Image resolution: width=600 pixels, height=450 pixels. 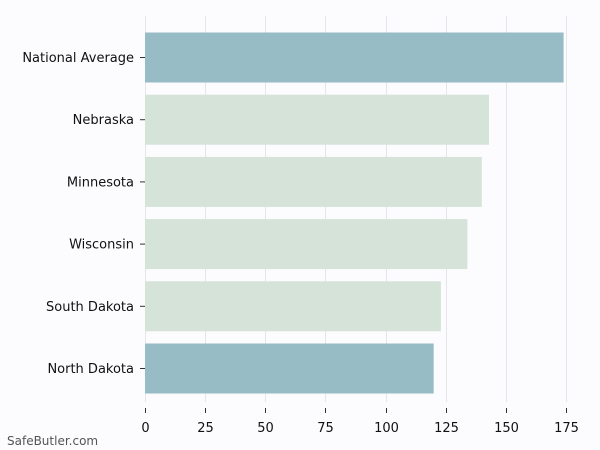 I want to click on category-label: North Dakota, so click(x=90, y=369).